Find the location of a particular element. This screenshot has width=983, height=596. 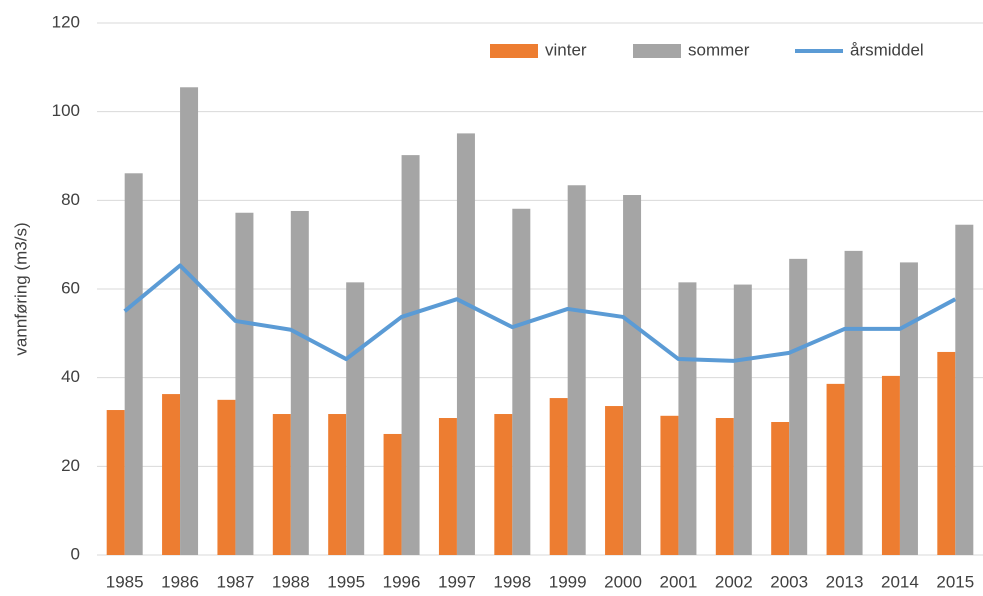

x-tick-label: 1988 is located at coordinates (291, 581).